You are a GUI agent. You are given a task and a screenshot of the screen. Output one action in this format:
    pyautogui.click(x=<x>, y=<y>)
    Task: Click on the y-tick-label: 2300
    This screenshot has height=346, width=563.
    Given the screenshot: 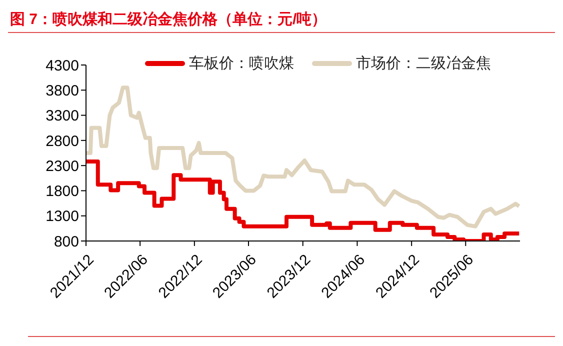 What is the action you would take?
    pyautogui.click(x=62, y=166)
    